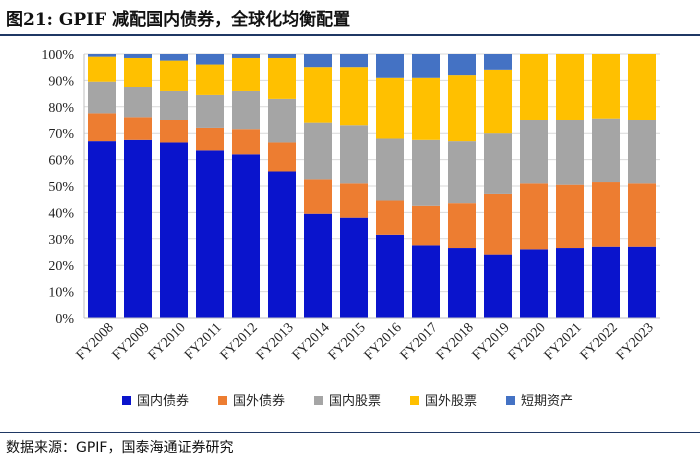 The width and height of the screenshot is (700, 459). I want to click on x-tick-label: FY2014, so click(311, 341).